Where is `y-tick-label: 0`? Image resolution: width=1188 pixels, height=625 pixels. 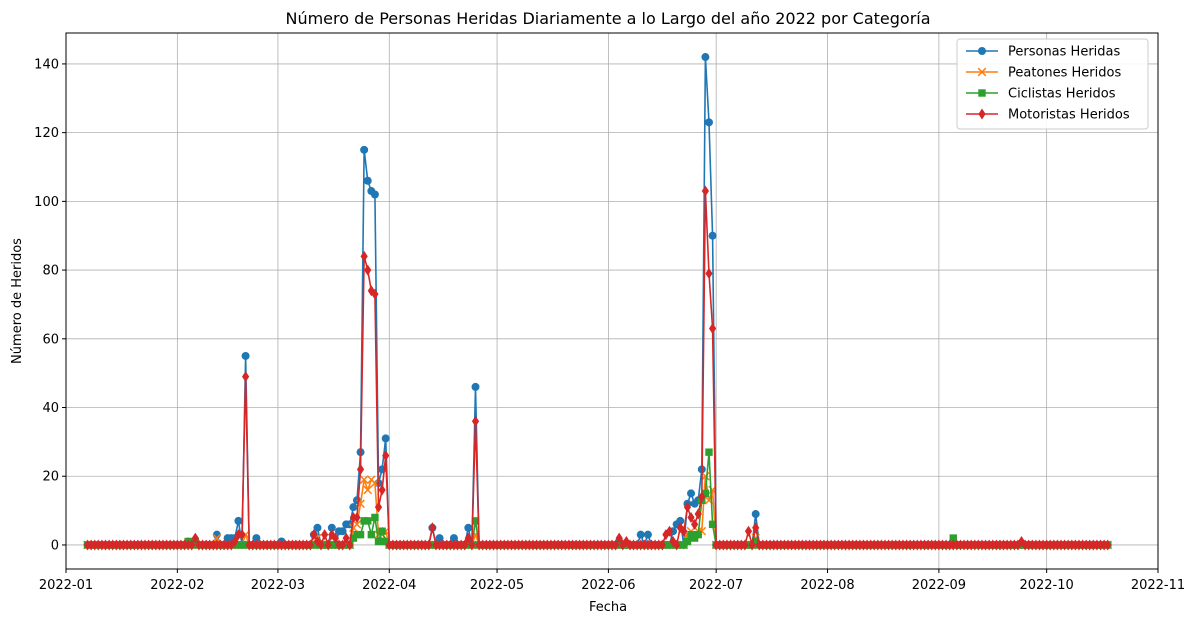
y-tick-label: 0 is located at coordinates (55, 545).